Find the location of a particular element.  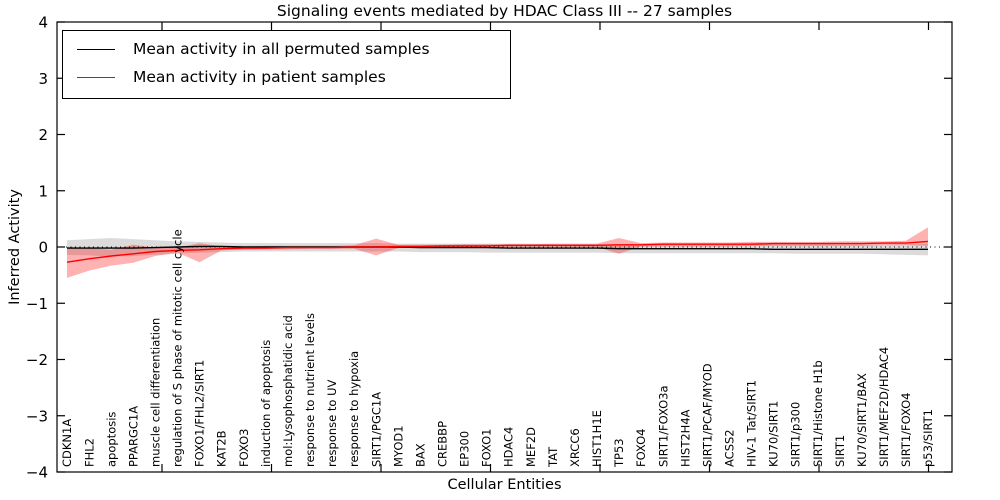

x-category-label: SIRT1 is located at coordinates (840, 451).